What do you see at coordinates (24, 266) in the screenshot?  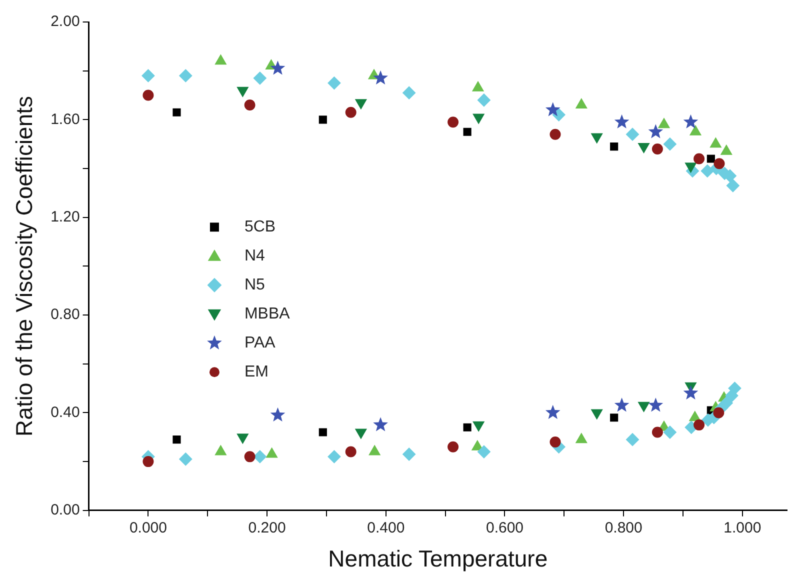 I see `y-axis-title: Ratio of the Viscosity Coefficients` at bounding box center [24, 266].